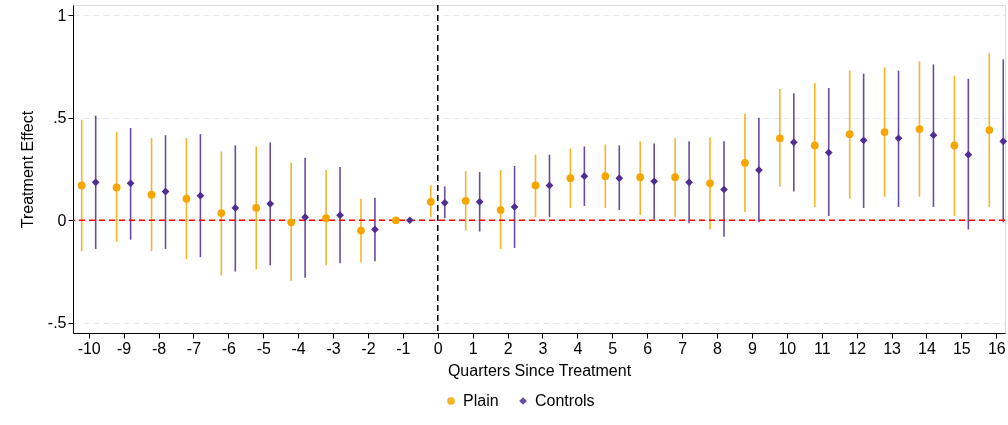  What do you see at coordinates (368, 348) in the screenshot?
I see `x-tick-label: -2` at bounding box center [368, 348].